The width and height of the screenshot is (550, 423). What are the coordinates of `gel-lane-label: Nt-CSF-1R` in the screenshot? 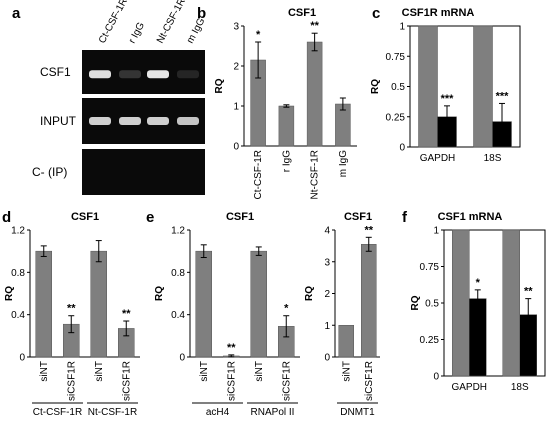 It's located at (171, 22).